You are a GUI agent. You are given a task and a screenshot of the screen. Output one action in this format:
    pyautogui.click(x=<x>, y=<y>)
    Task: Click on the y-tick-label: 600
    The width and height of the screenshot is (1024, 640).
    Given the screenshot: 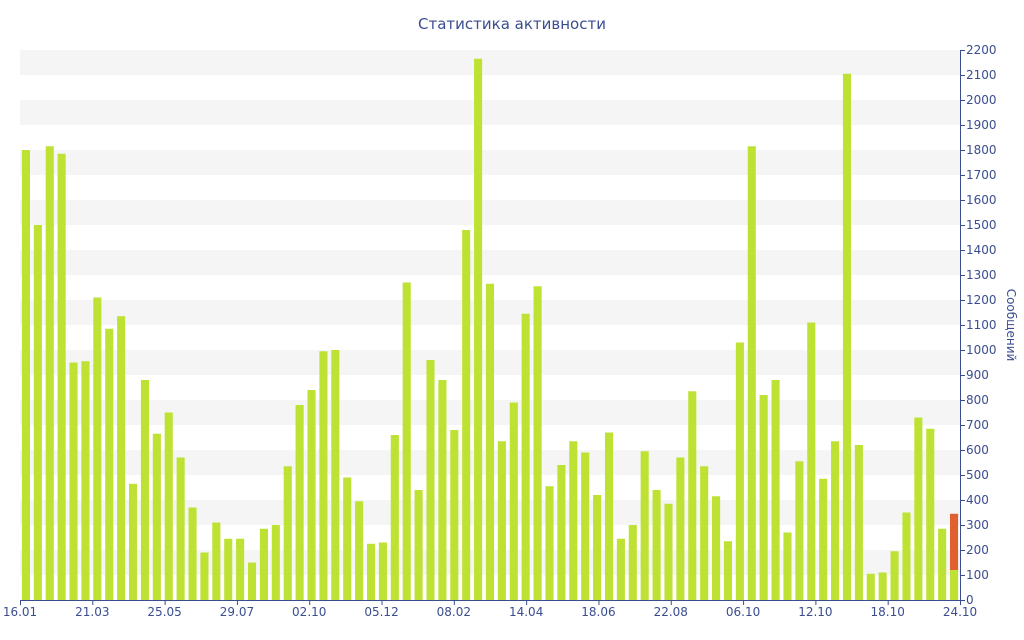 What is the action you would take?
    pyautogui.click(x=977, y=450)
    